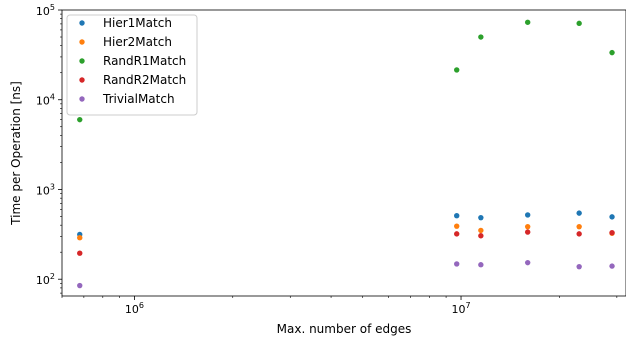 The width and height of the screenshot is (626, 339). What do you see at coordinates (134, 308) in the screenshot?
I see `x-tick-label: 10⁶` at bounding box center [134, 308].